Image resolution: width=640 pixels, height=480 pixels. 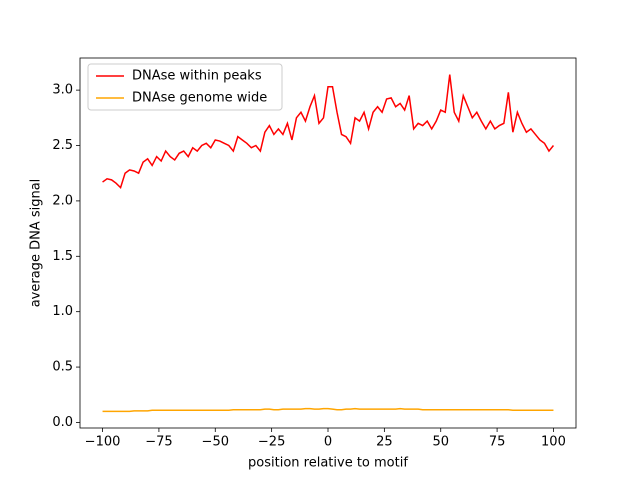 What do you see at coordinates (328, 410) in the screenshot?
I see `line-series` at bounding box center [328, 410].